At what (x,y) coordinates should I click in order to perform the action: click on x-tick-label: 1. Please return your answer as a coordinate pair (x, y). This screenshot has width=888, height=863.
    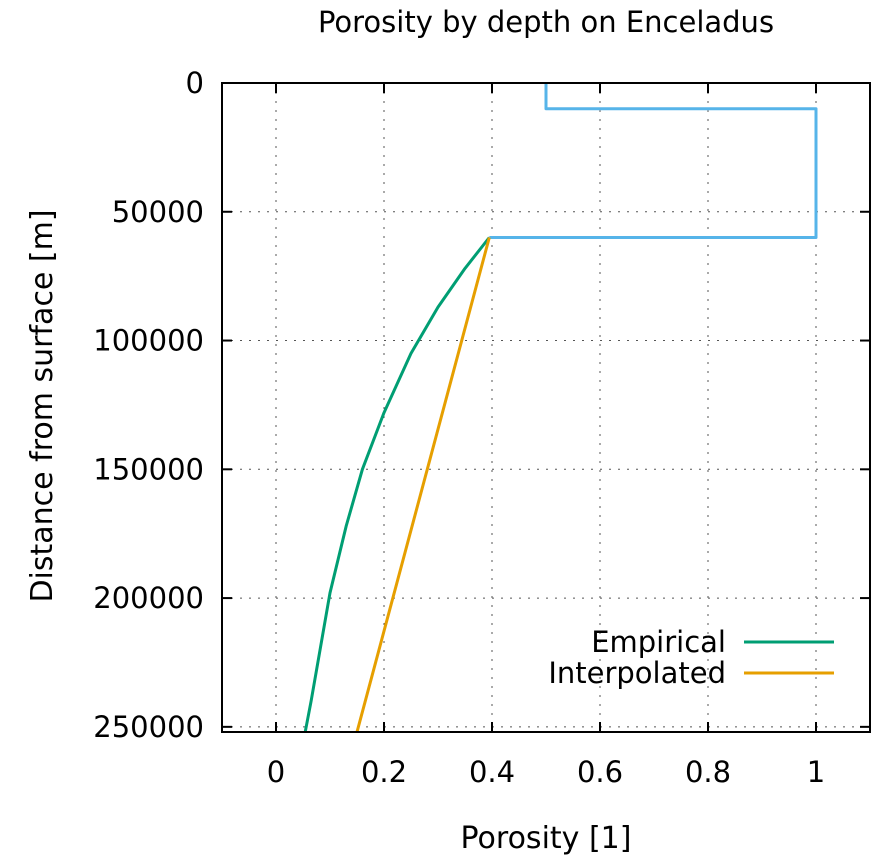
    Looking at the image, I should click on (816, 772).